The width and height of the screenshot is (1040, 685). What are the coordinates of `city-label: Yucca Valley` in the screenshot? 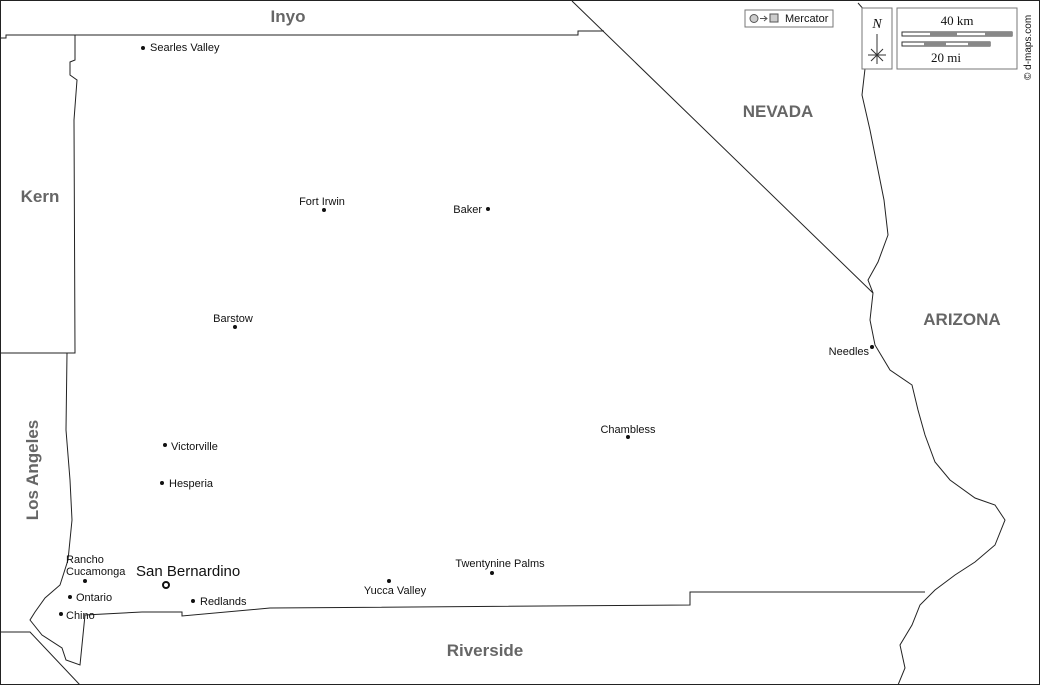 It's located at (395, 591).